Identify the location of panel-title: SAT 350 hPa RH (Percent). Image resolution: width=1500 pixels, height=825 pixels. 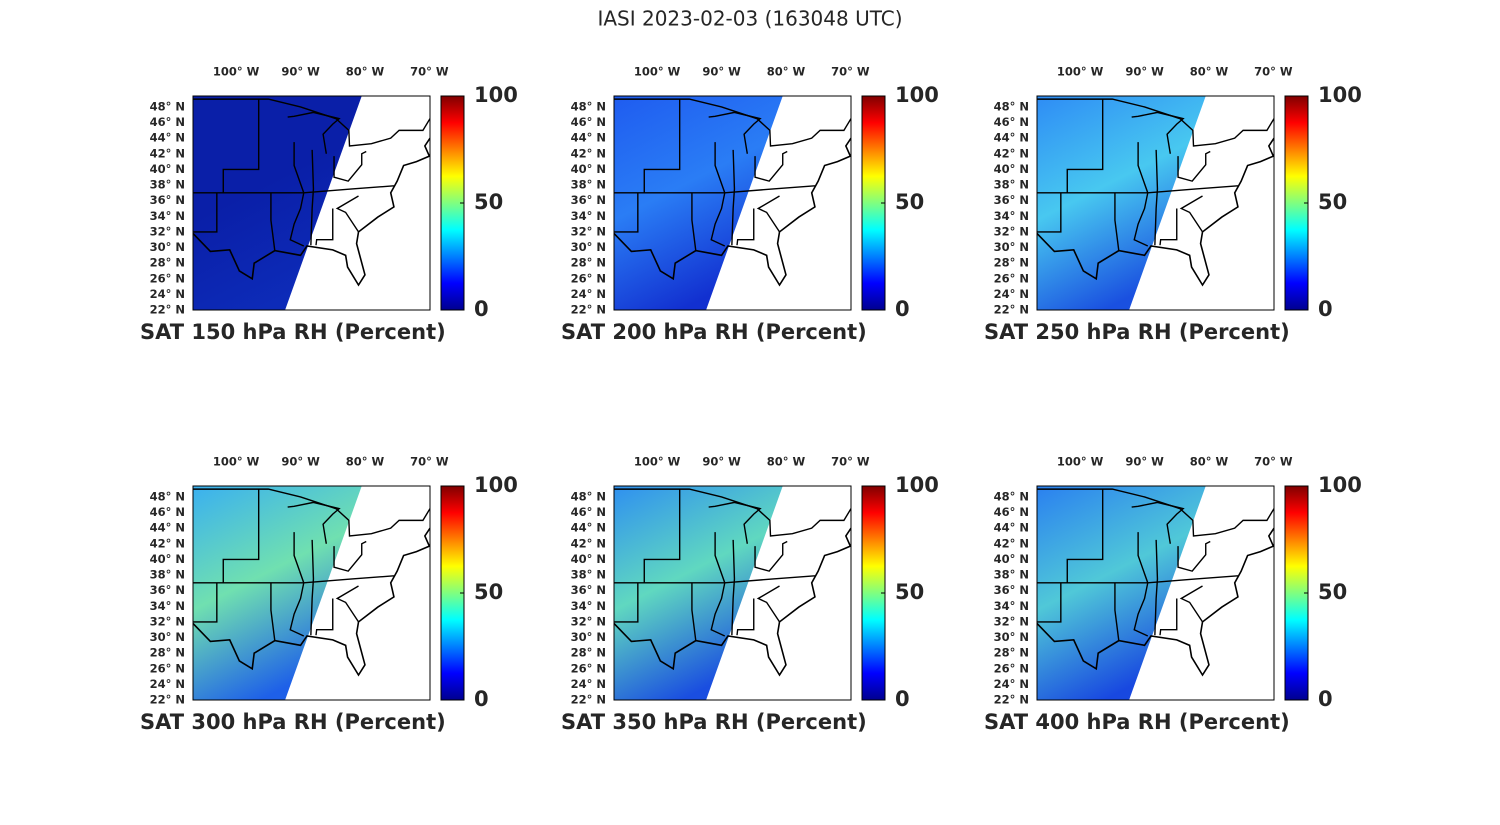
(714, 722).